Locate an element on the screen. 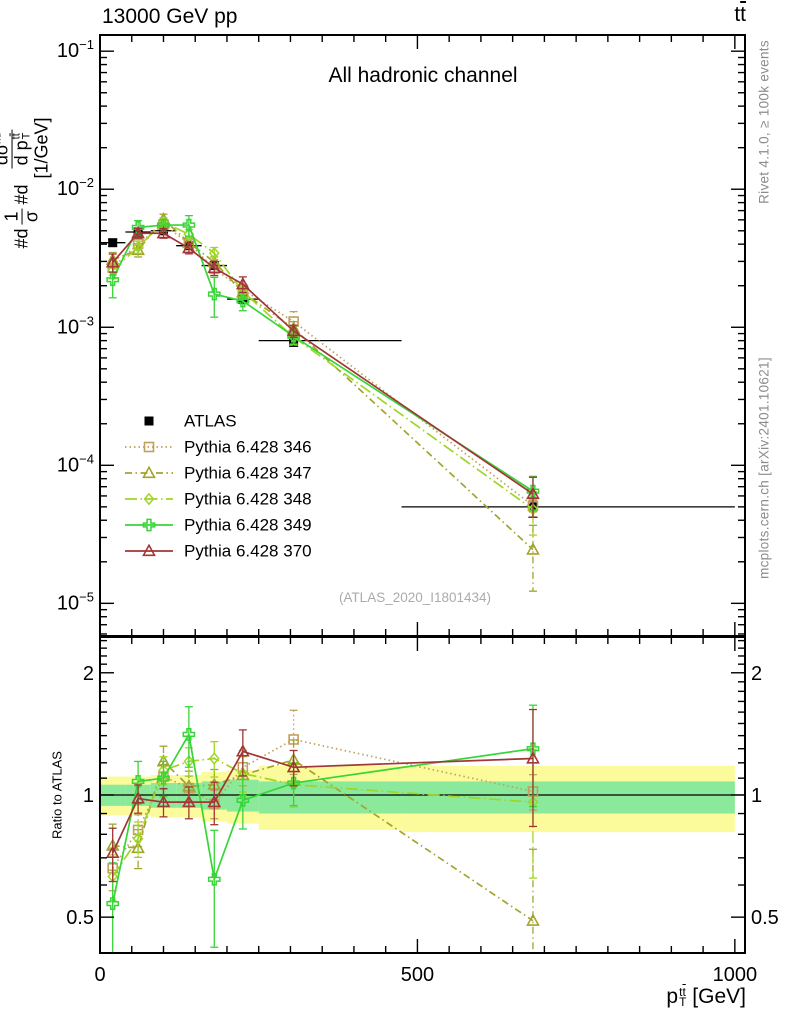 The image size is (786, 1024). x-tick-label: 1000 is located at coordinates (735, 975).